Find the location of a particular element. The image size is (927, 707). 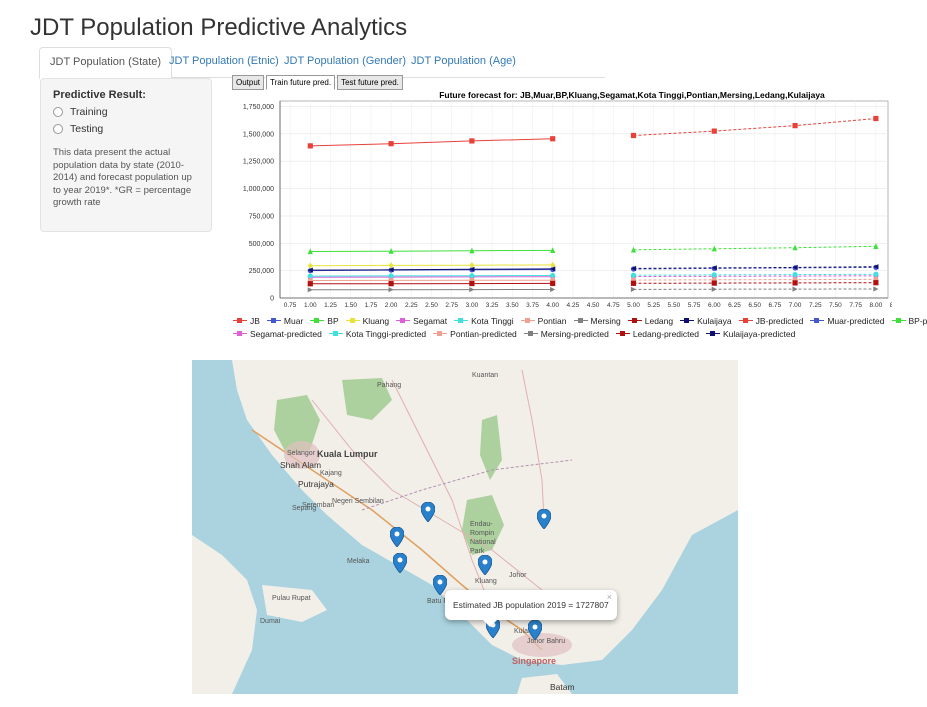

east-forest is located at coordinates (491, 447).